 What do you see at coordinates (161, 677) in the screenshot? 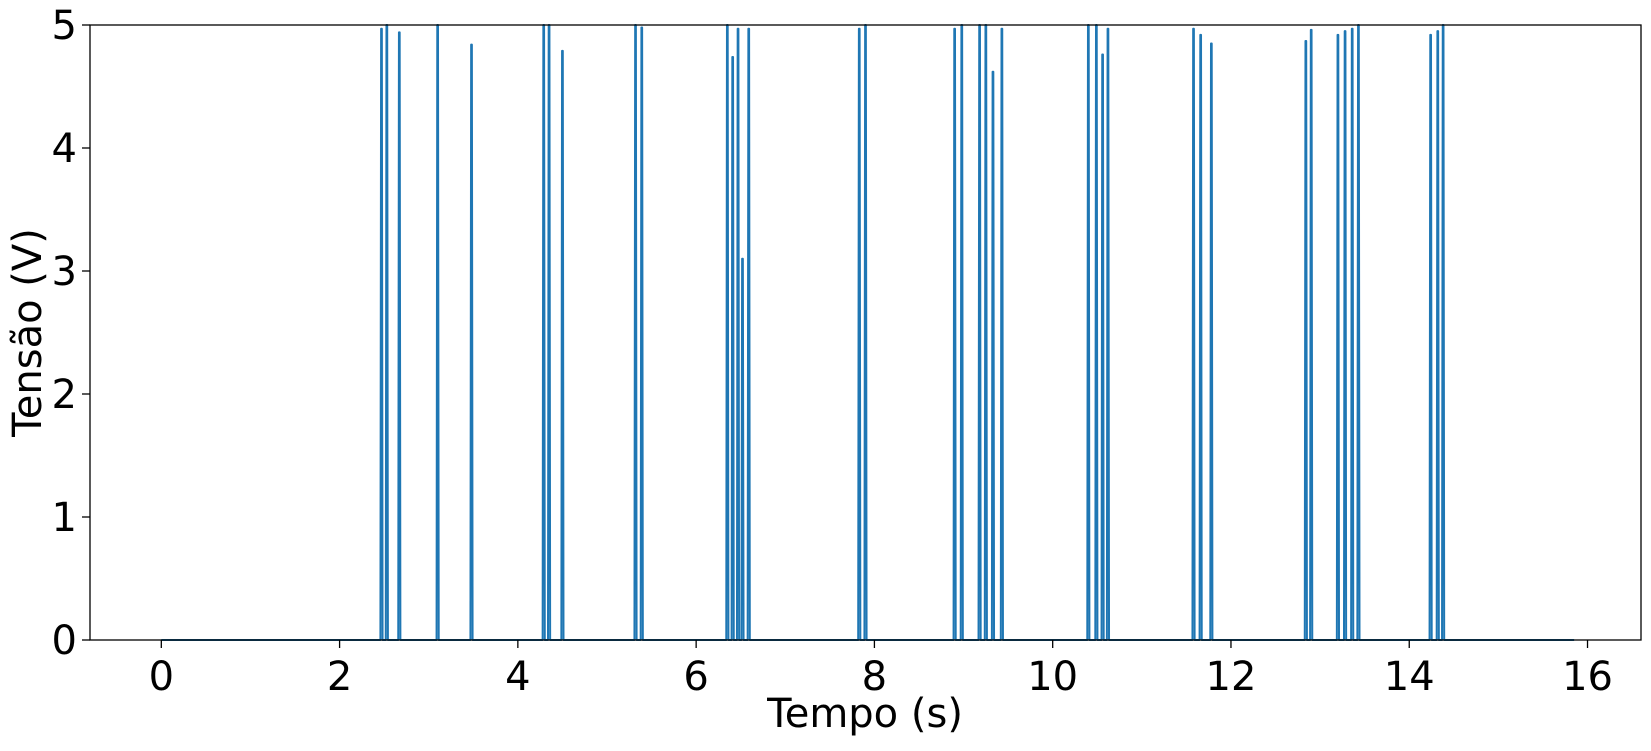
I see `x-tick-label: 0` at bounding box center [161, 677].